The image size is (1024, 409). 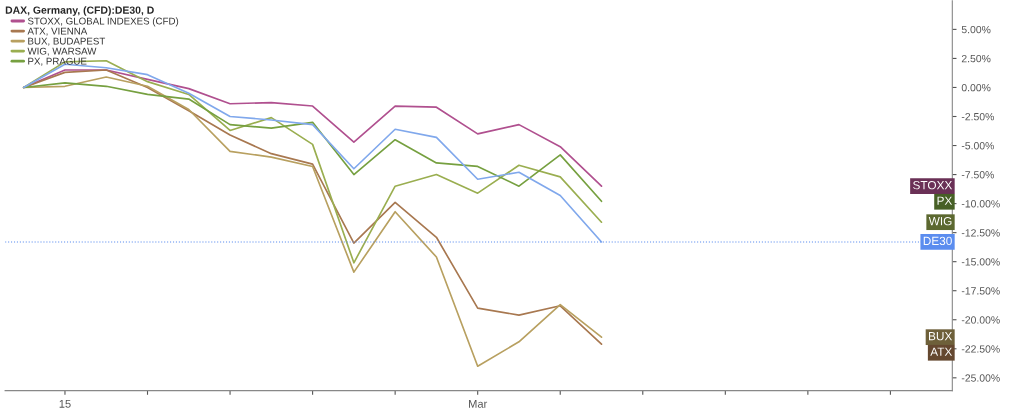 What do you see at coordinates (940, 221) in the screenshot?
I see `annotation: WIG` at bounding box center [940, 221].